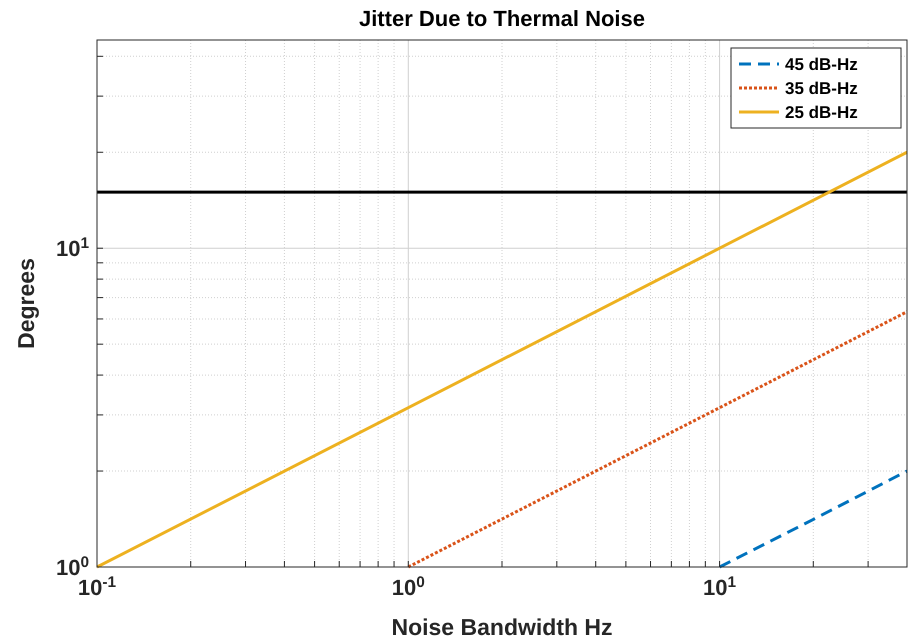  Describe the element at coordinates (821, 112) in the screenshot. I see `legend-label: 25 dB-Hz` at that location.